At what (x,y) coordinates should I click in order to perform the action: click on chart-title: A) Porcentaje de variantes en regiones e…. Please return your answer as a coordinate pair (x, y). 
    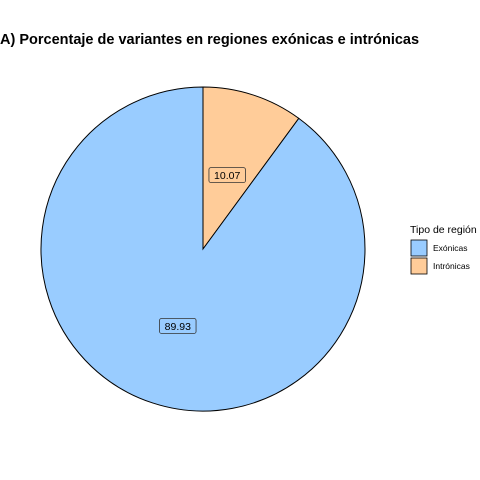
    Looking at the image, I should click on (209, 40).